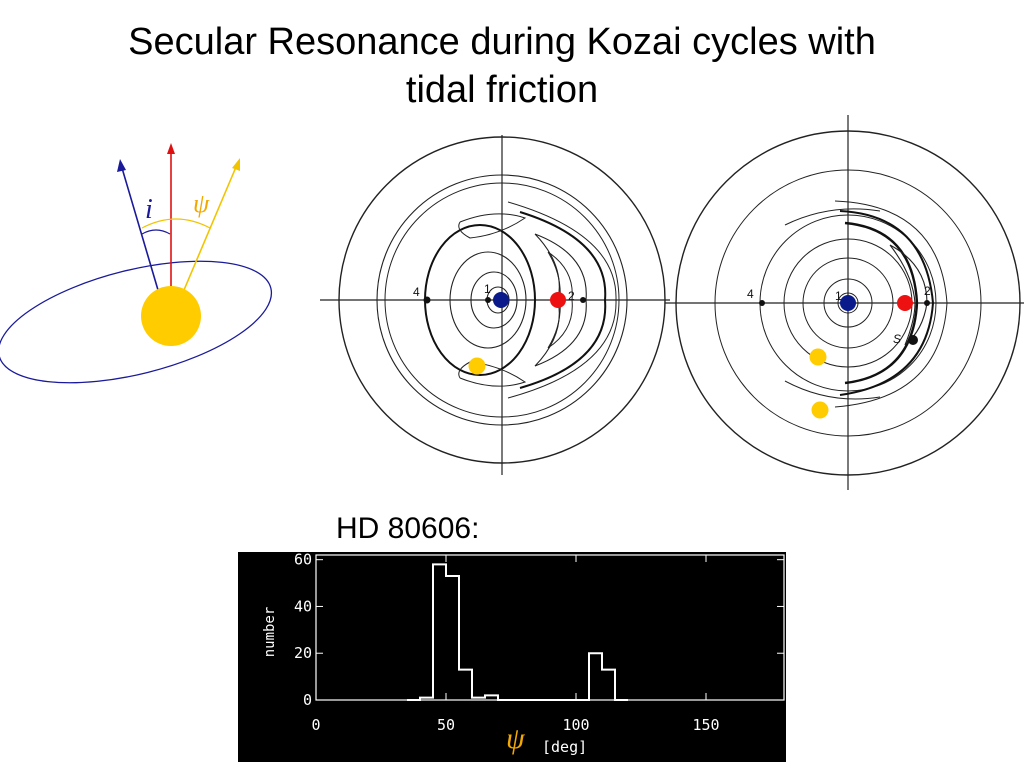  What do you see at coordinates (750, 294) in the screenshot?
I see `portrait2-label-4: 4` at bounding box center [750, 294].